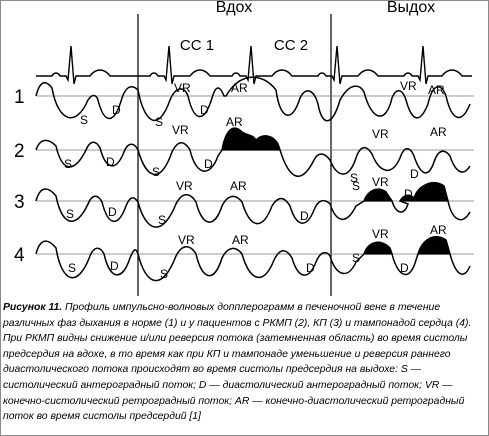 The height and width of the screenshot is (436, 489). I want to click on row-number-4: 4, so click(19, 255).